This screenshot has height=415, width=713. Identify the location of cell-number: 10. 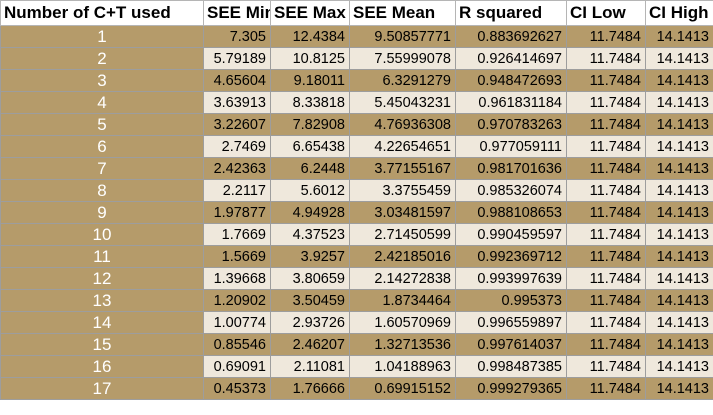
(102, 234).